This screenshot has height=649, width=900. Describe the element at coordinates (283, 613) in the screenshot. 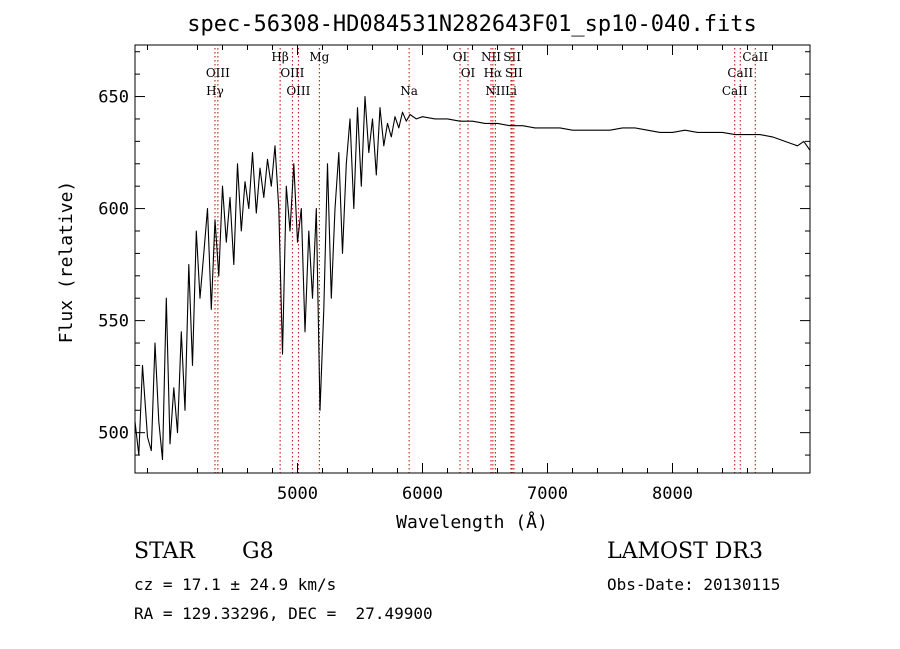

I see `coordinates: RA = 129.33296, DEC = 27.49900` at that location.